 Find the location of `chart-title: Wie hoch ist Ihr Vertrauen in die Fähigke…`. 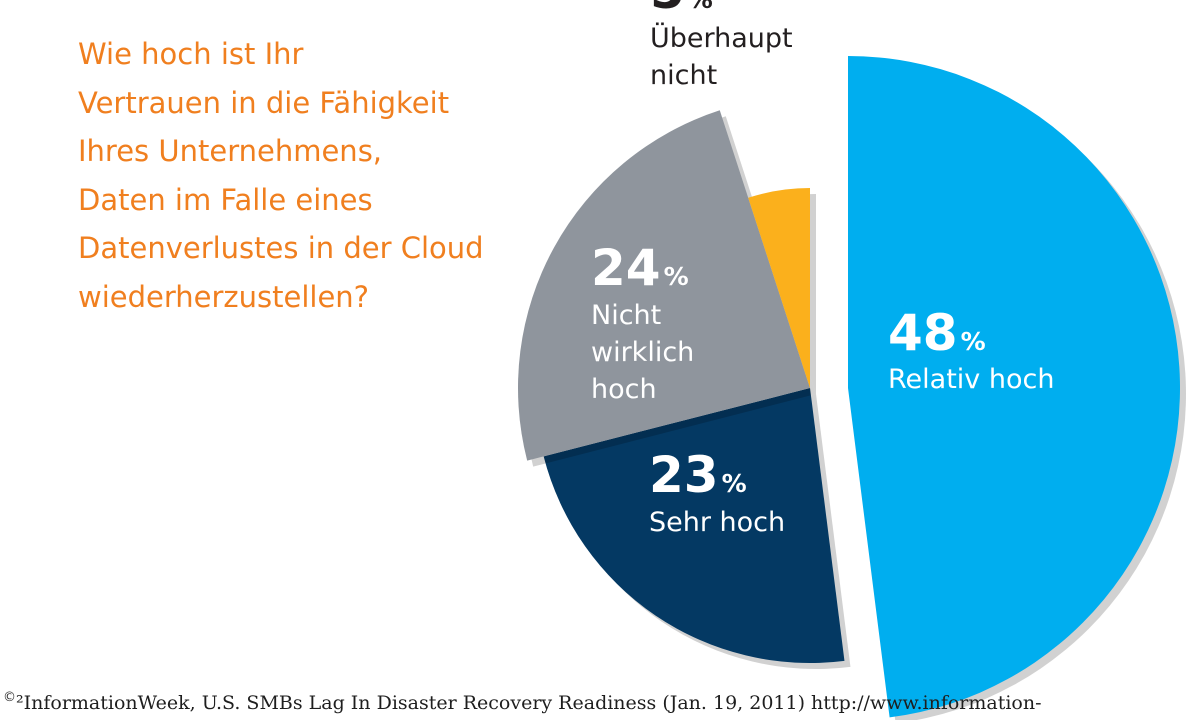

chart-title: Wie hoch ist Ihr Vertrauen in die Fähigke… is located at coordinates (298, 175).